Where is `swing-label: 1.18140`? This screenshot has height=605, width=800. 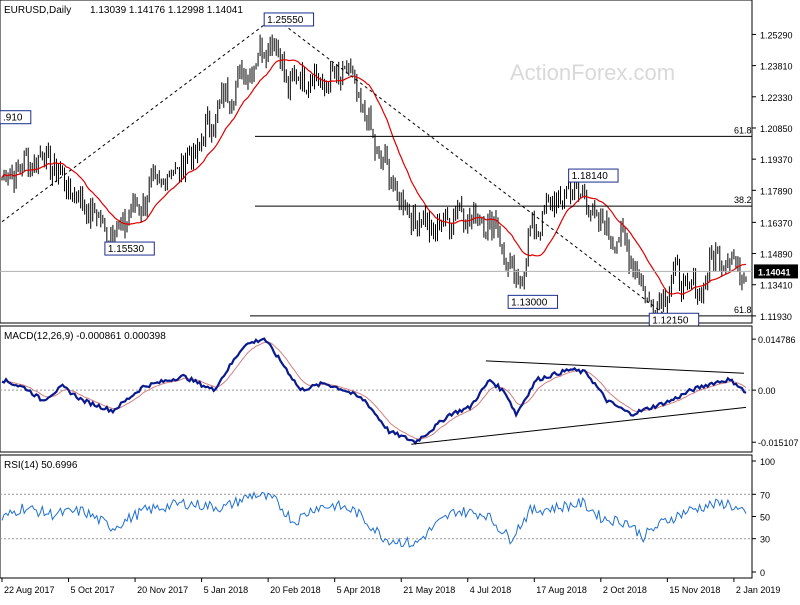 swing-label: 1.18140 is located at coordinates (590, 176).